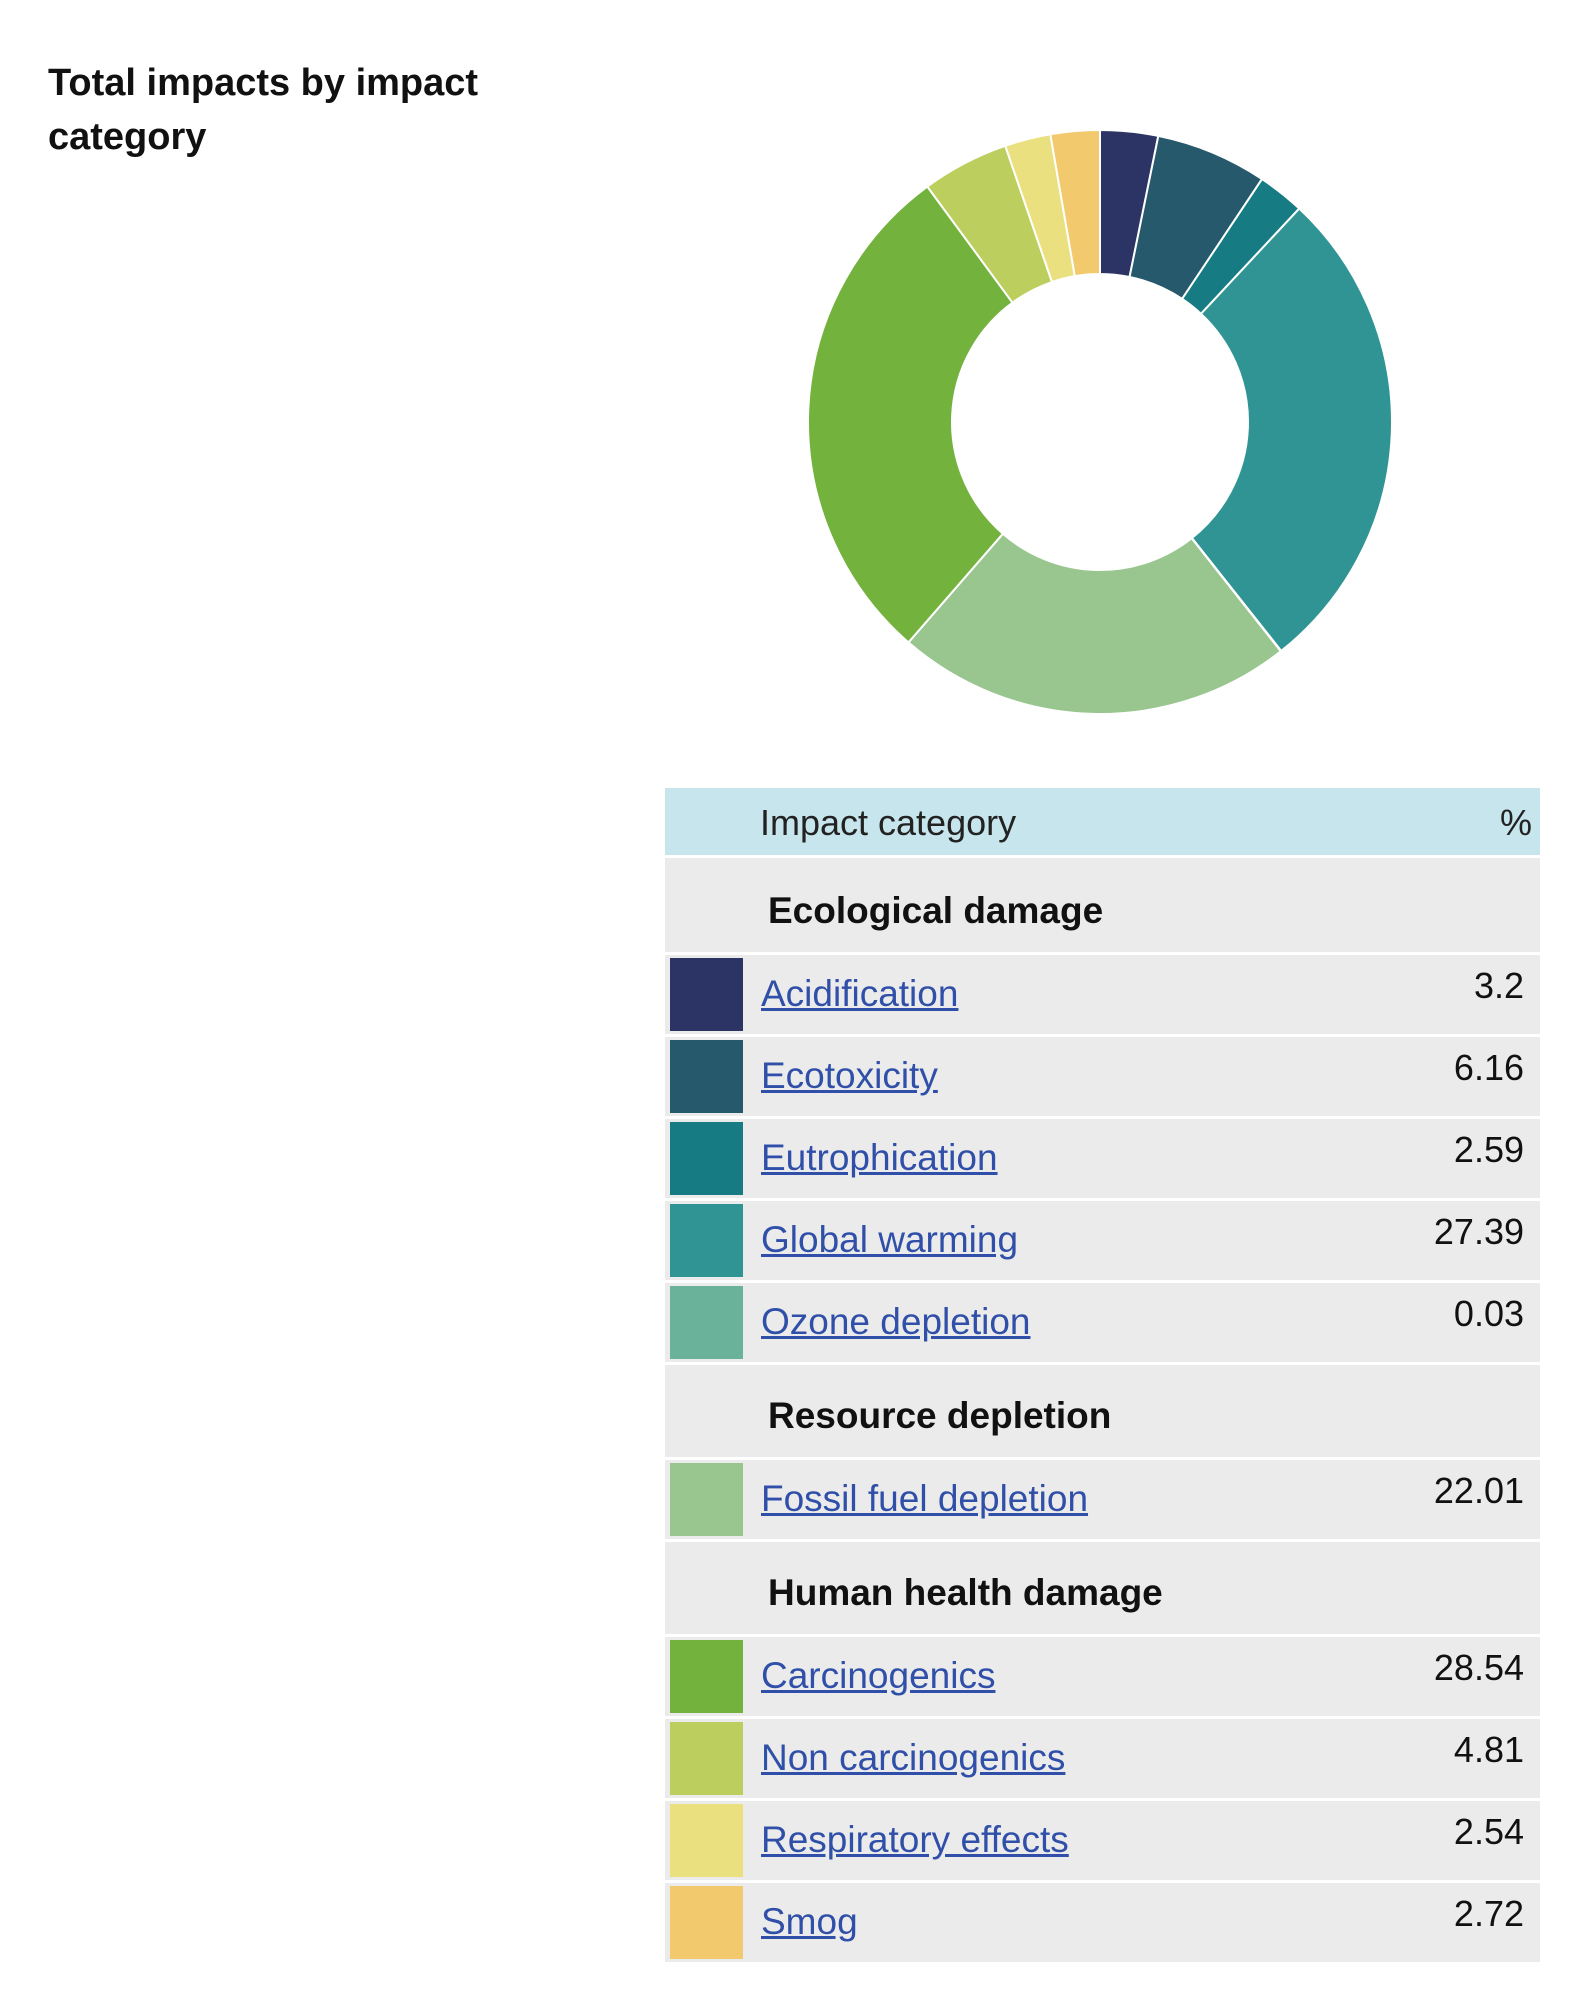 The height and width of the screenshot is (2003, 1574). Describe the element at coordinates (809, 1921) in the screenshot. I see `impact-category-link: Smog` at that location.